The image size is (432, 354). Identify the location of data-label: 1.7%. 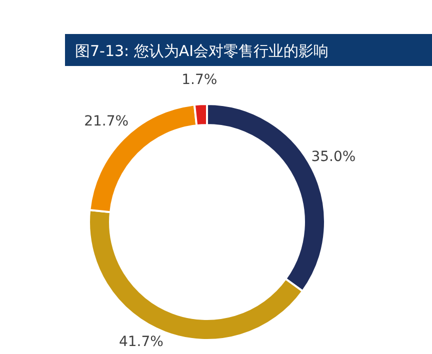
(200, 80).